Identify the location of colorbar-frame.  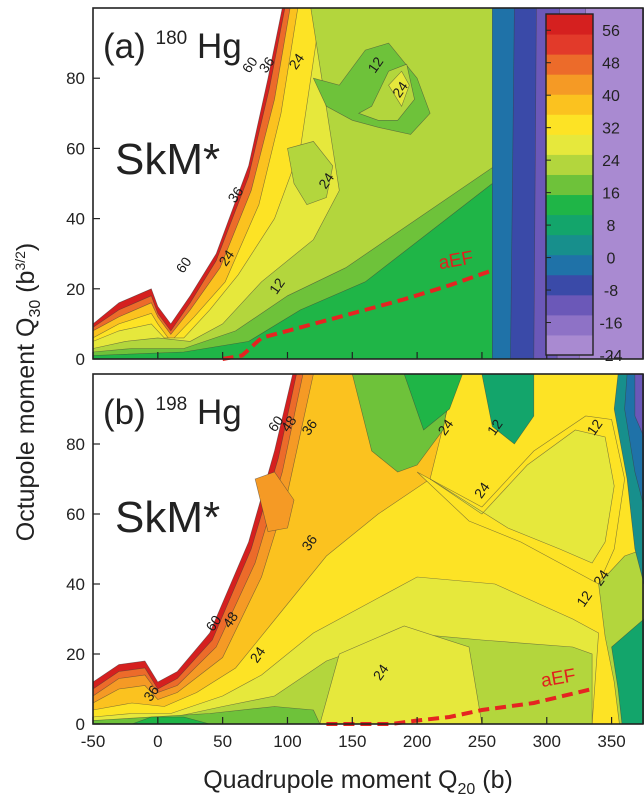
(569, 184).